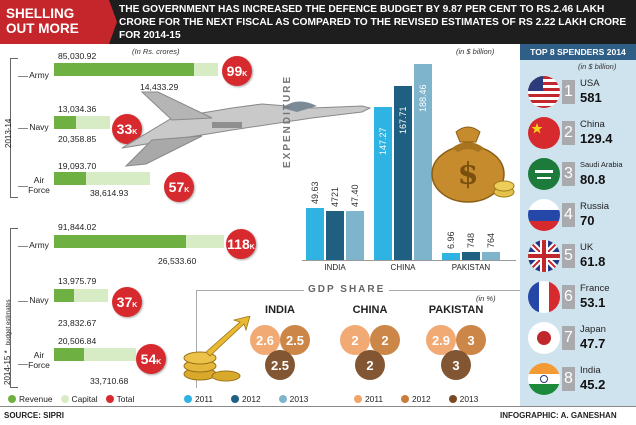  What do you see at coordinates (544, 297) in the screenshot?
I see `france-flag-icon` at bounding box center [544, 297].